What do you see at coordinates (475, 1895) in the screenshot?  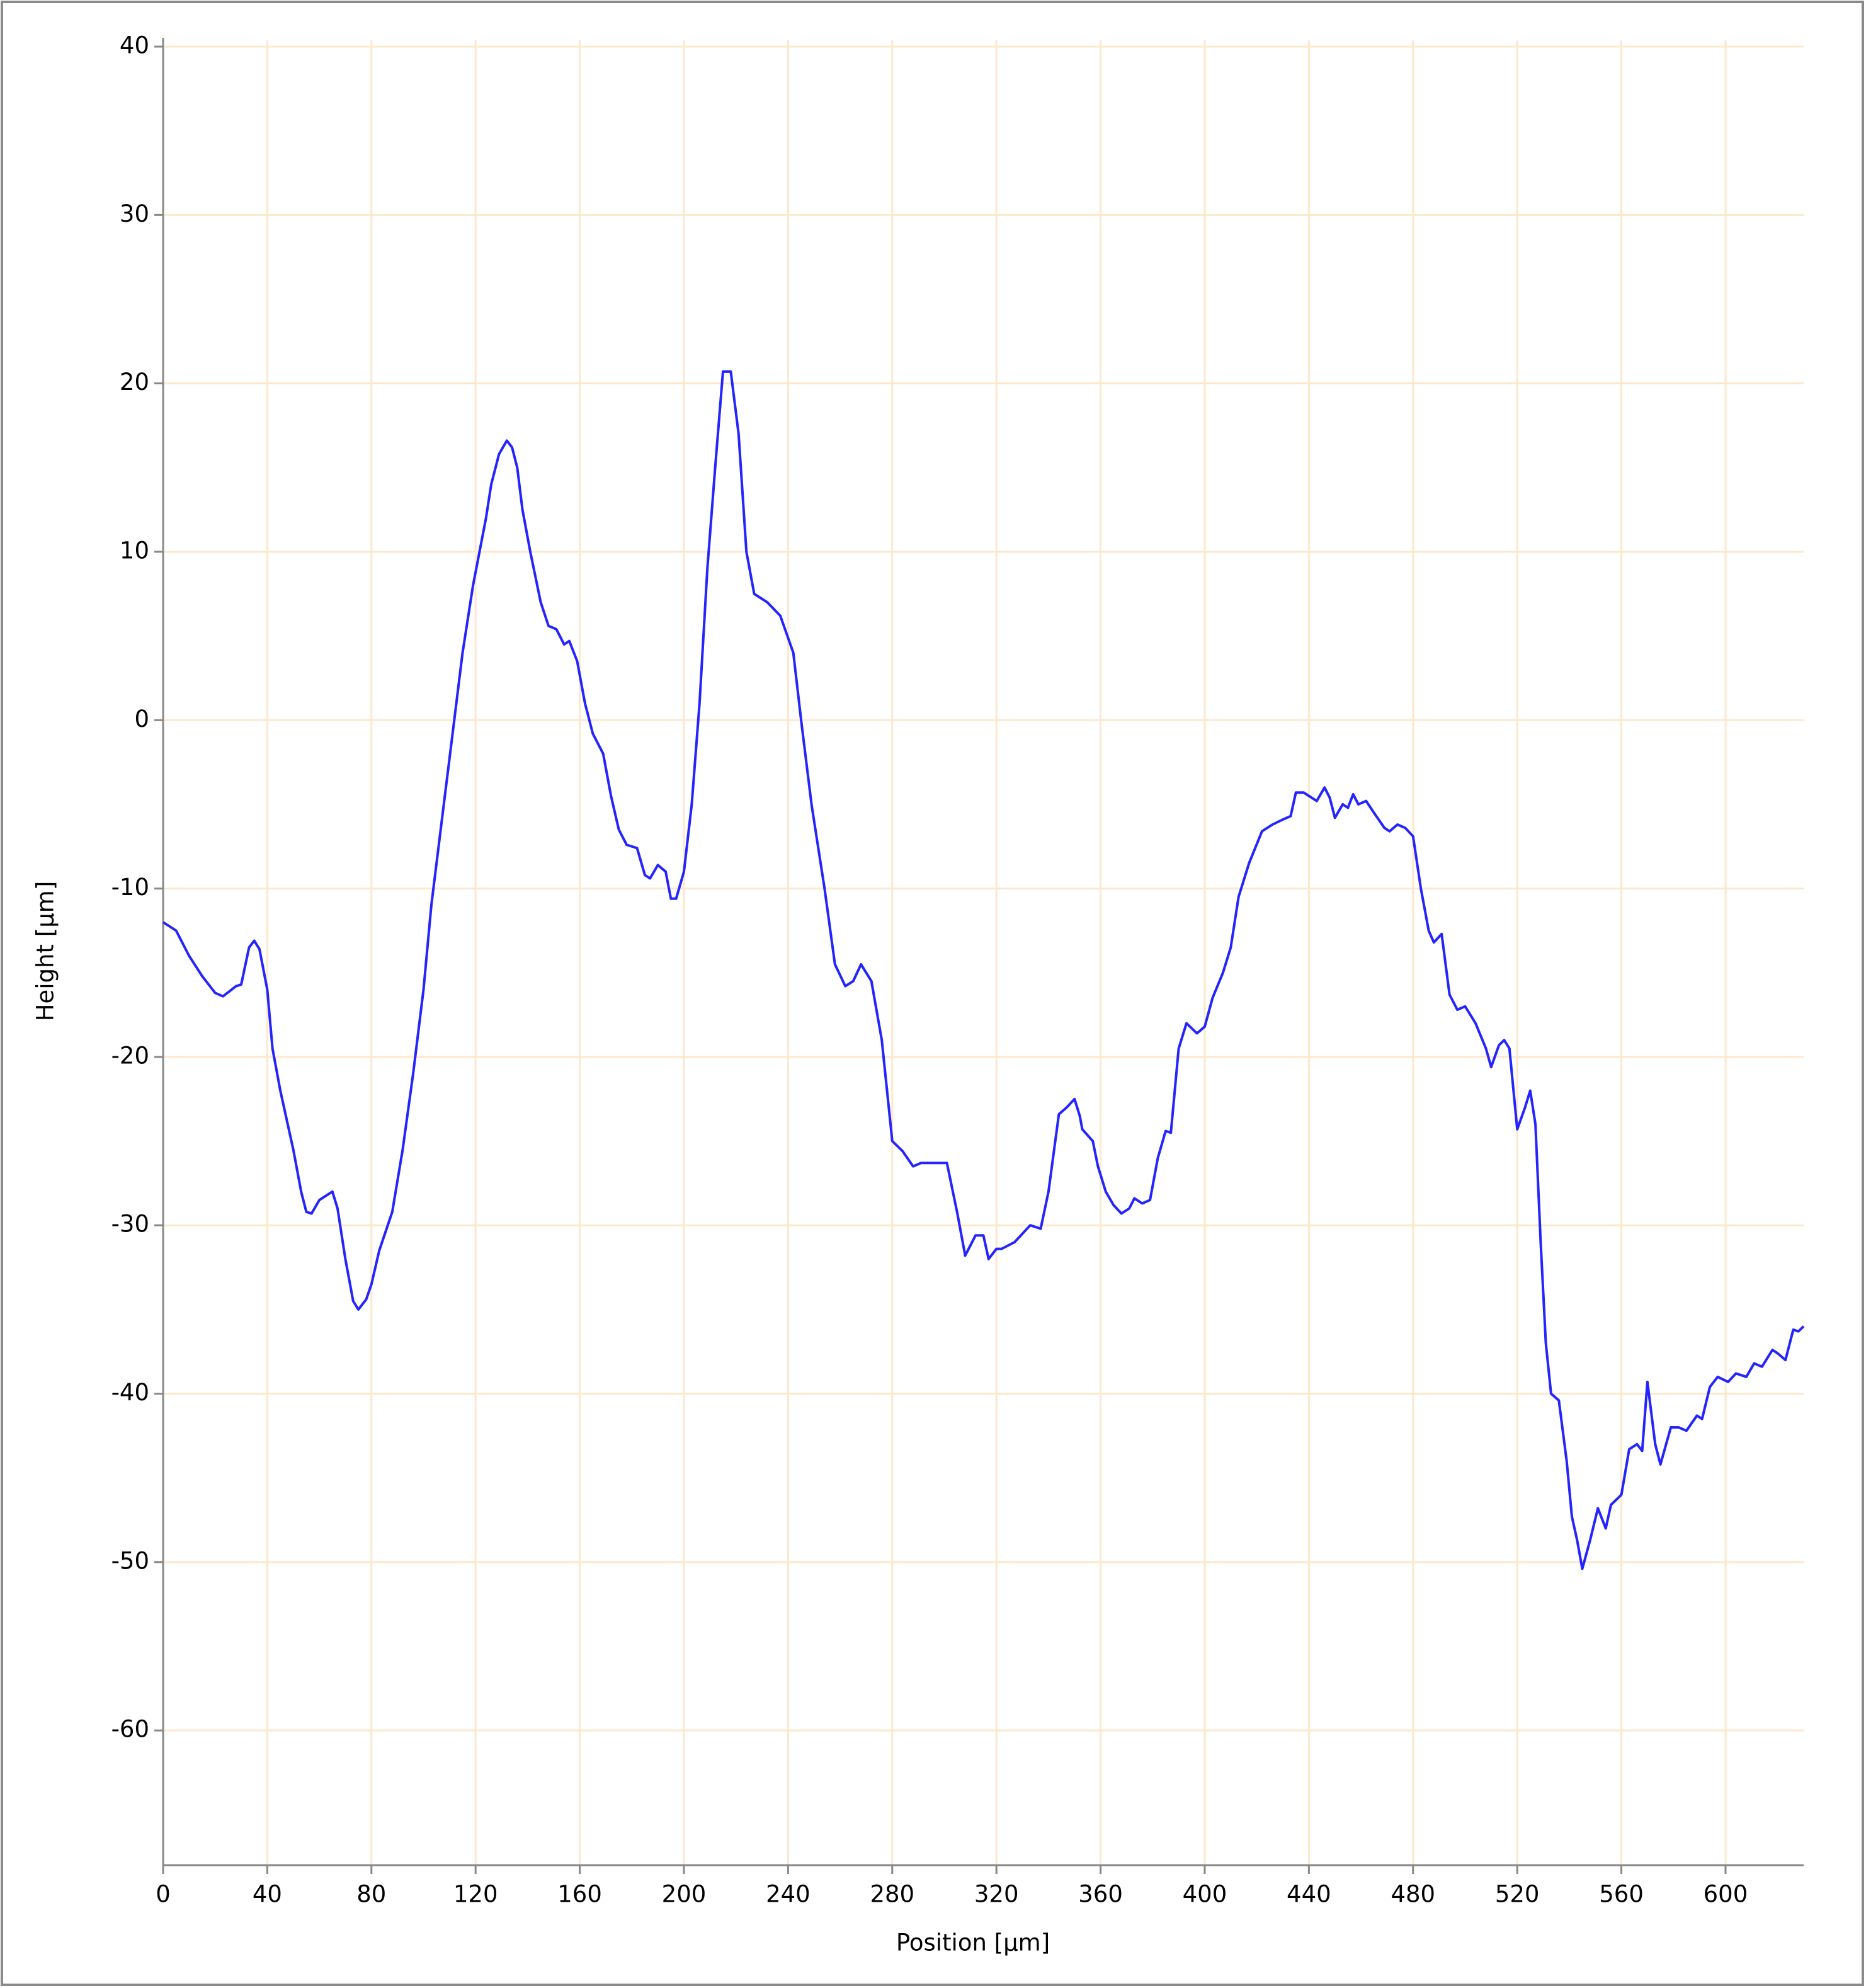 I see `x-tick-label: 120` at bounding box center [475, 1895].